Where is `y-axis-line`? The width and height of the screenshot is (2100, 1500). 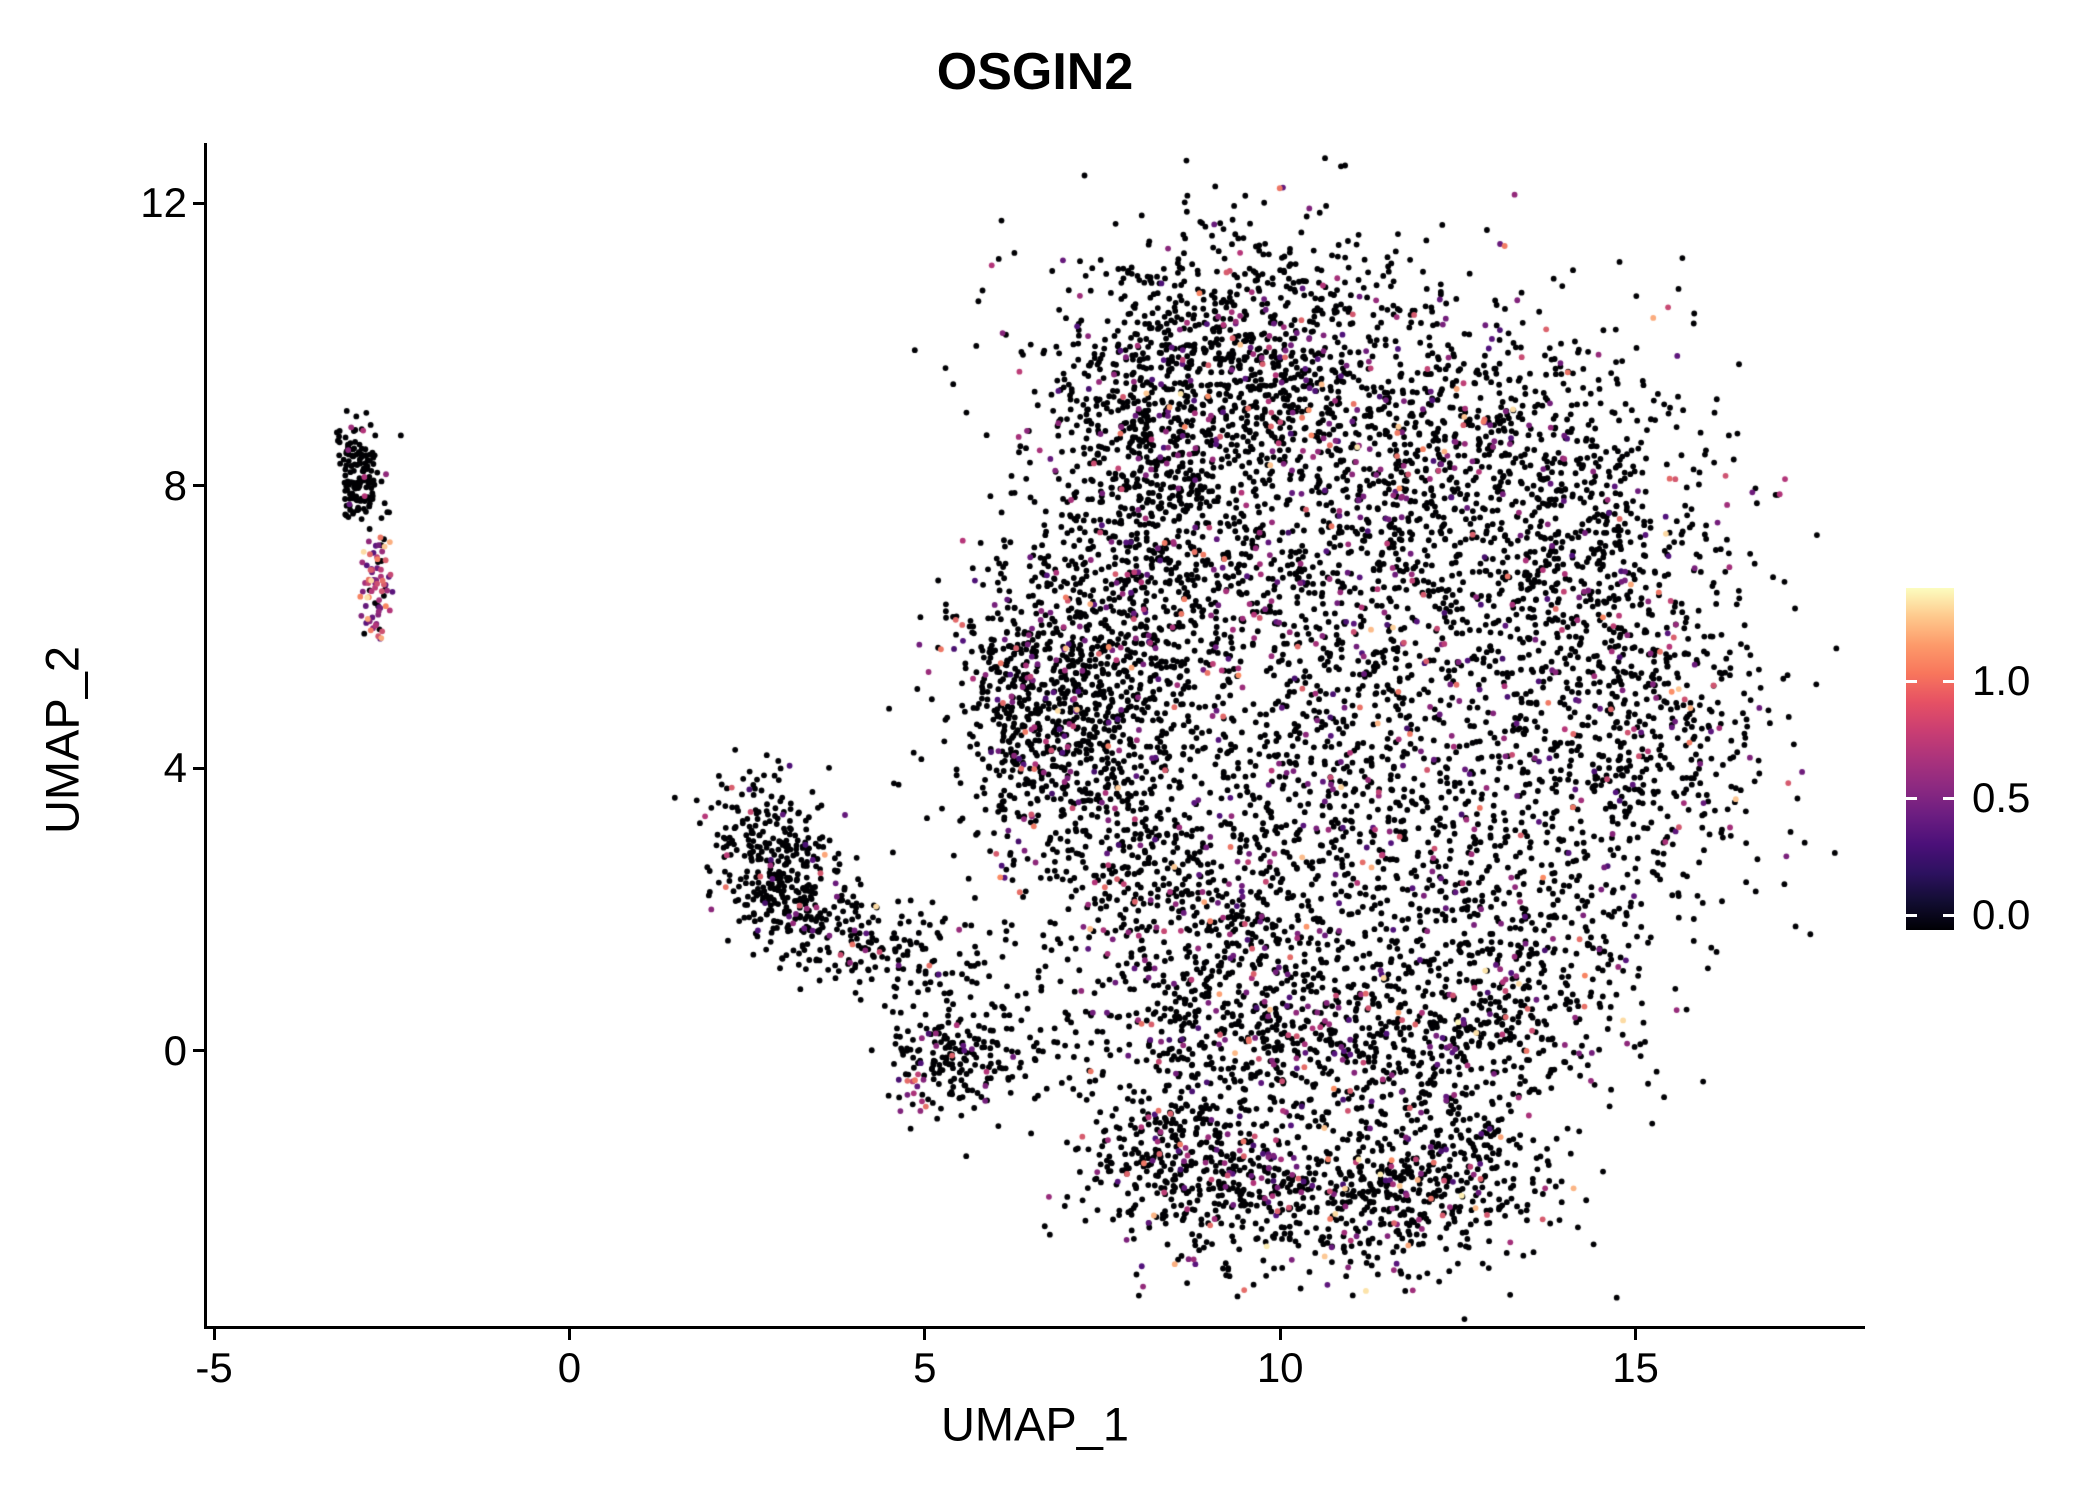 y-axis-line is located at coordinates (205, 736).